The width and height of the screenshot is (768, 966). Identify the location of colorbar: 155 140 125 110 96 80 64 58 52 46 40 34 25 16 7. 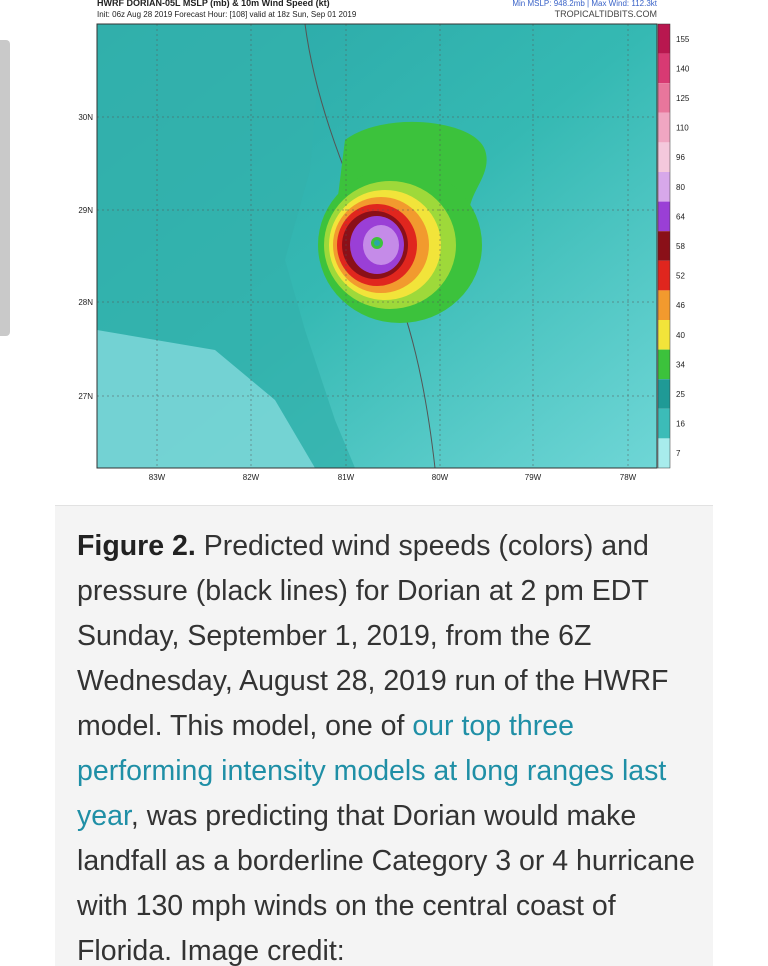
(673, 246).